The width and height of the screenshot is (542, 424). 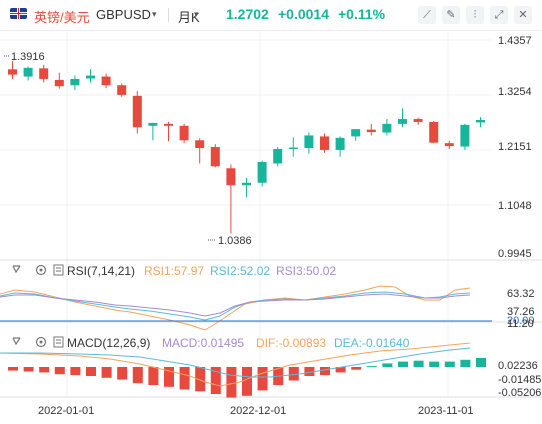 I want to click on dea-value: DEA:-0.01640, so click(x=372, y=343).